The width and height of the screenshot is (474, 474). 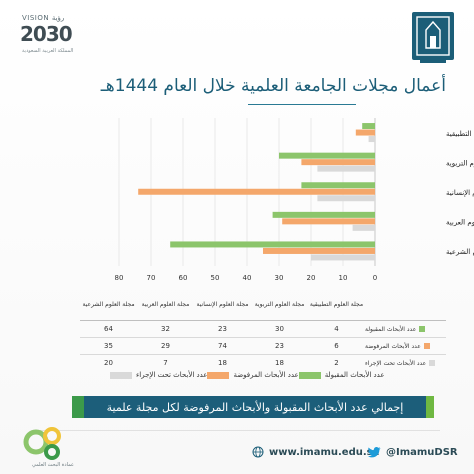 What do you see at coordinates (336, 304) in the screenshot?
I see `table-header-cell: مجلة العلوم التطبيقية` at bounding box center [336, 304].